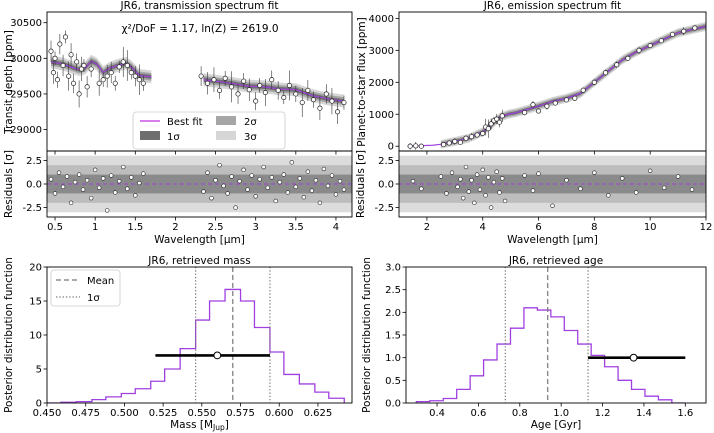 The image size is (714, 433). I want to click on x-tick-label: 0.625, so click(318, 413).